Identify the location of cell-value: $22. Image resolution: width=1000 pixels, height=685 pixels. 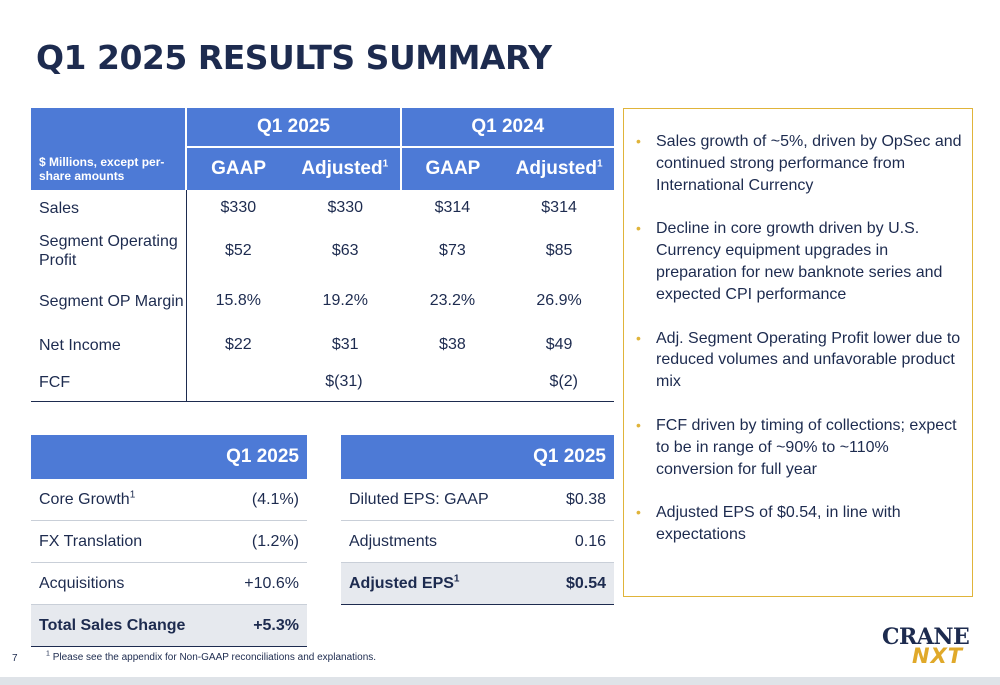
(238, 344).